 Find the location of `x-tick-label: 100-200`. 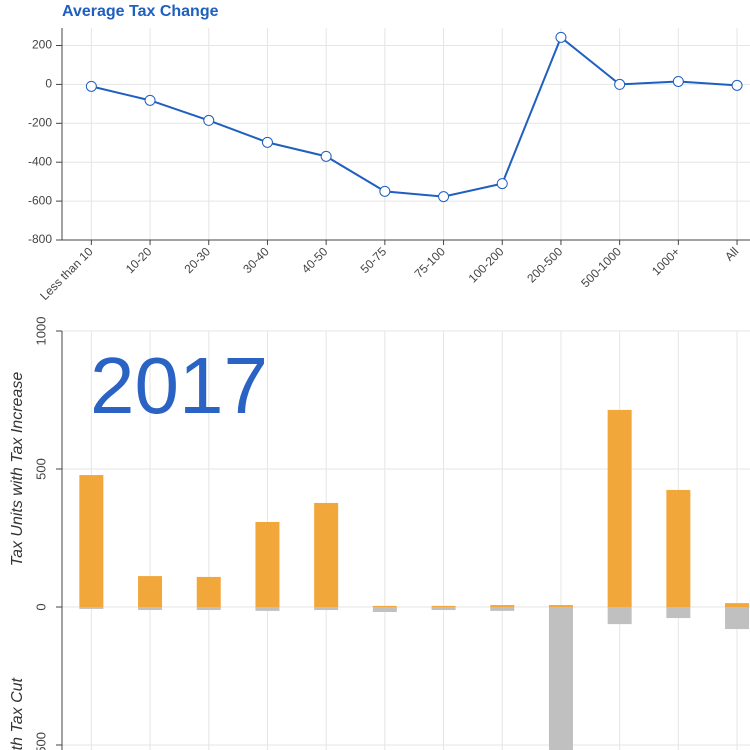

x-tick-label: 100-200 is located at coordinates (486, 264).